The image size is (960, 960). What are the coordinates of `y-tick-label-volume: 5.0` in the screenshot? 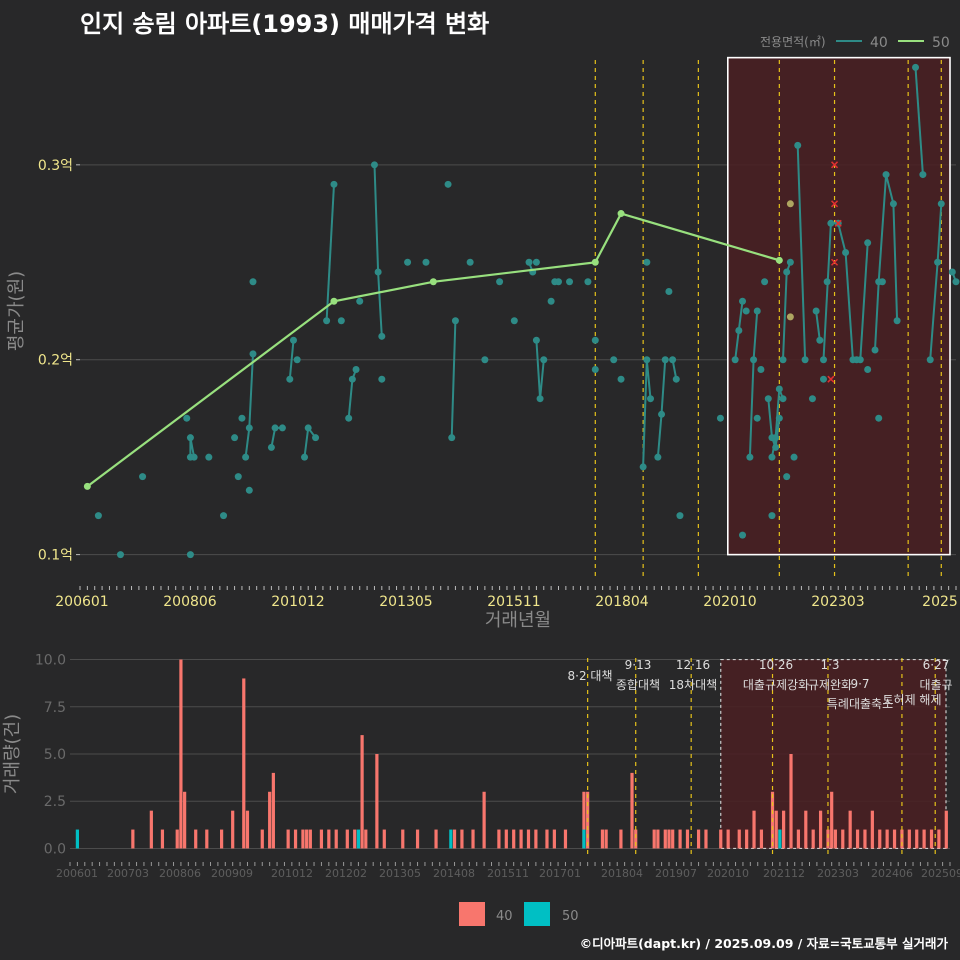 It's located at (55, 755).